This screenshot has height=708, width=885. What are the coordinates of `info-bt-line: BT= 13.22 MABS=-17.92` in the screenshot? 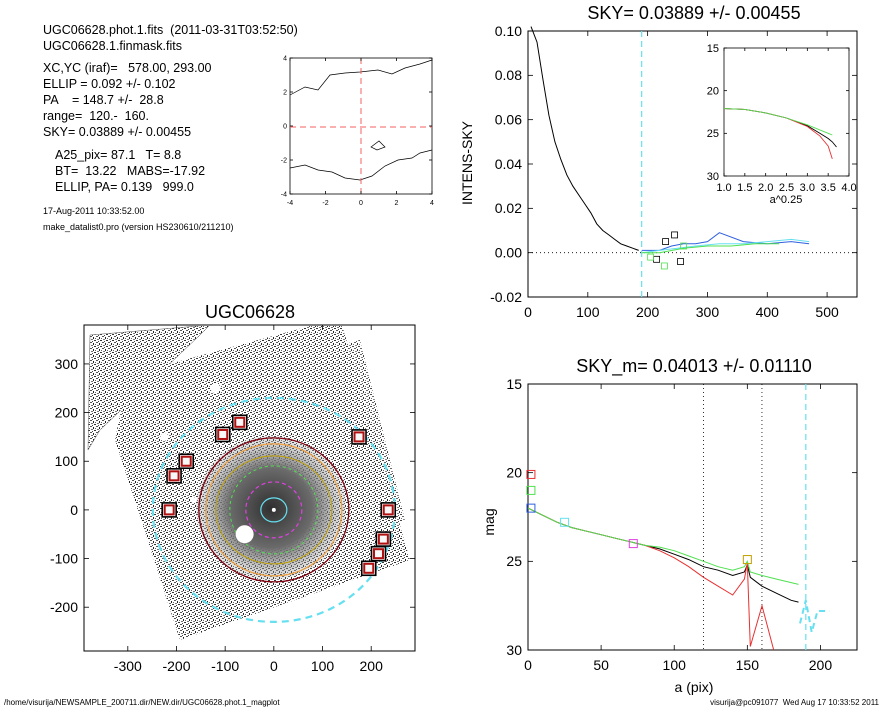 It's located at (130, 171).